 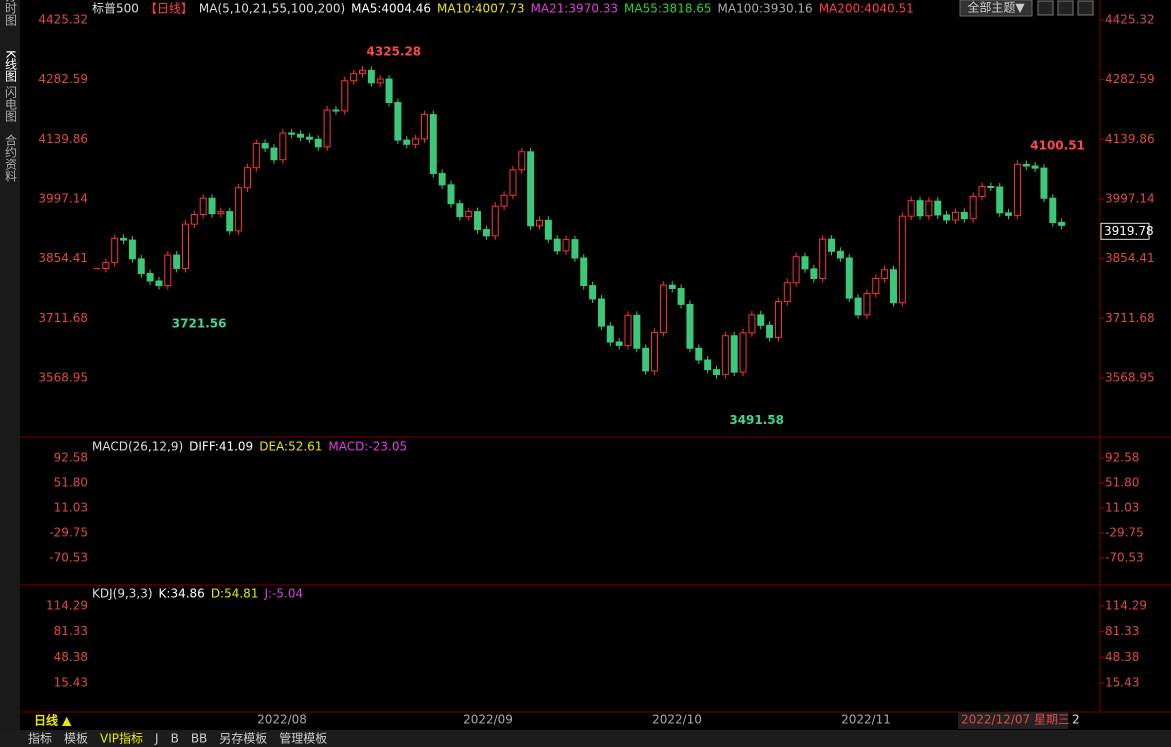 I want to click on bottom-tab: B, so click(x=175, y=739).